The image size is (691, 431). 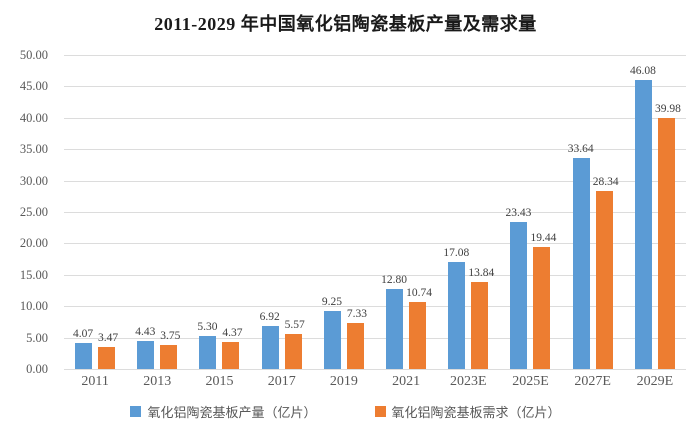 What do you see at coordinates (543, 237) in the screenshot?
I see `value-label: 19.44` at bounding box center [543, 237].